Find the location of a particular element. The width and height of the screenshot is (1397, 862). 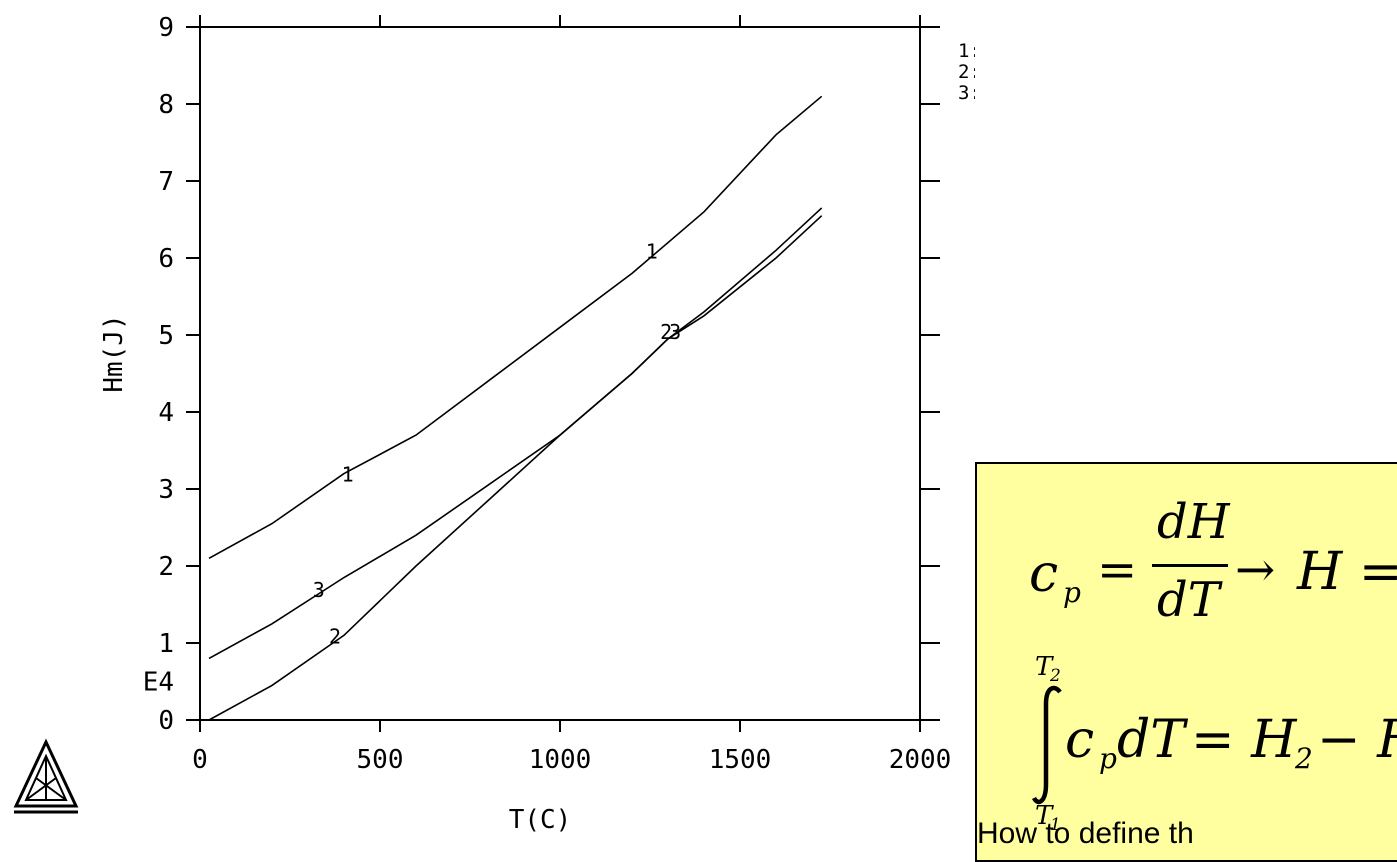

y-tick-label: 1 is located at coordinates (166, 644).